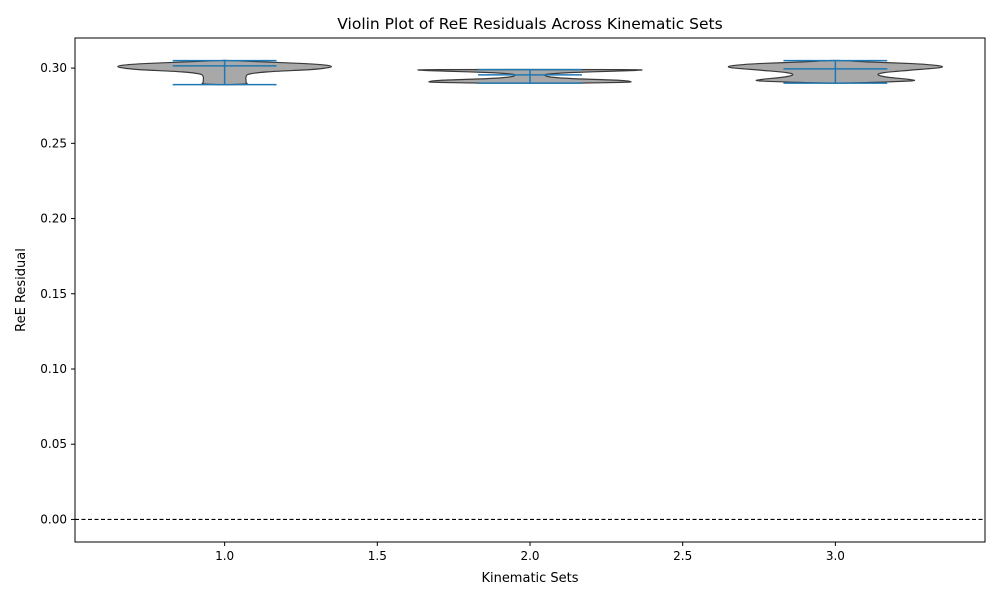  What do you see at coordinates (53, 369) in the screenshot?
I see `y-tick-label-3: 0.10` at bounding box center [53, 369].